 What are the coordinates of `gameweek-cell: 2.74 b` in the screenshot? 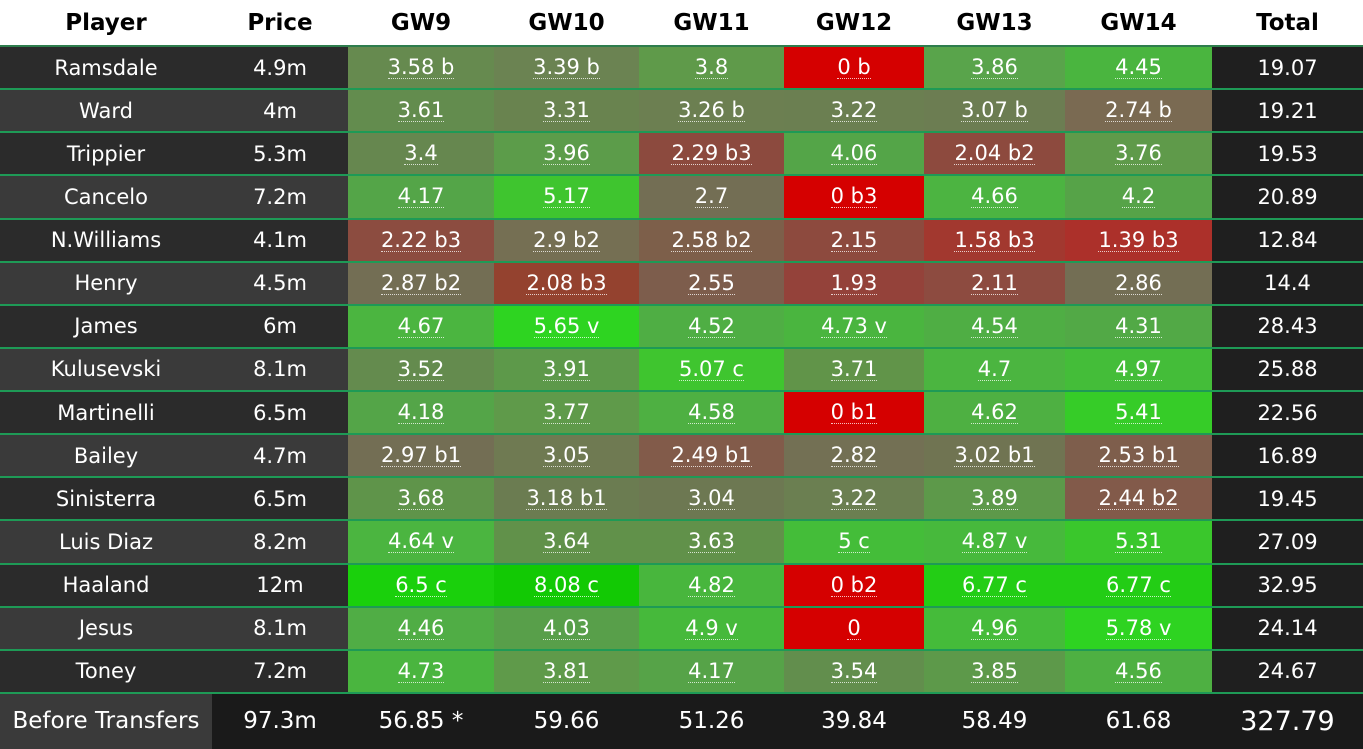 It's located at (1138, 112).